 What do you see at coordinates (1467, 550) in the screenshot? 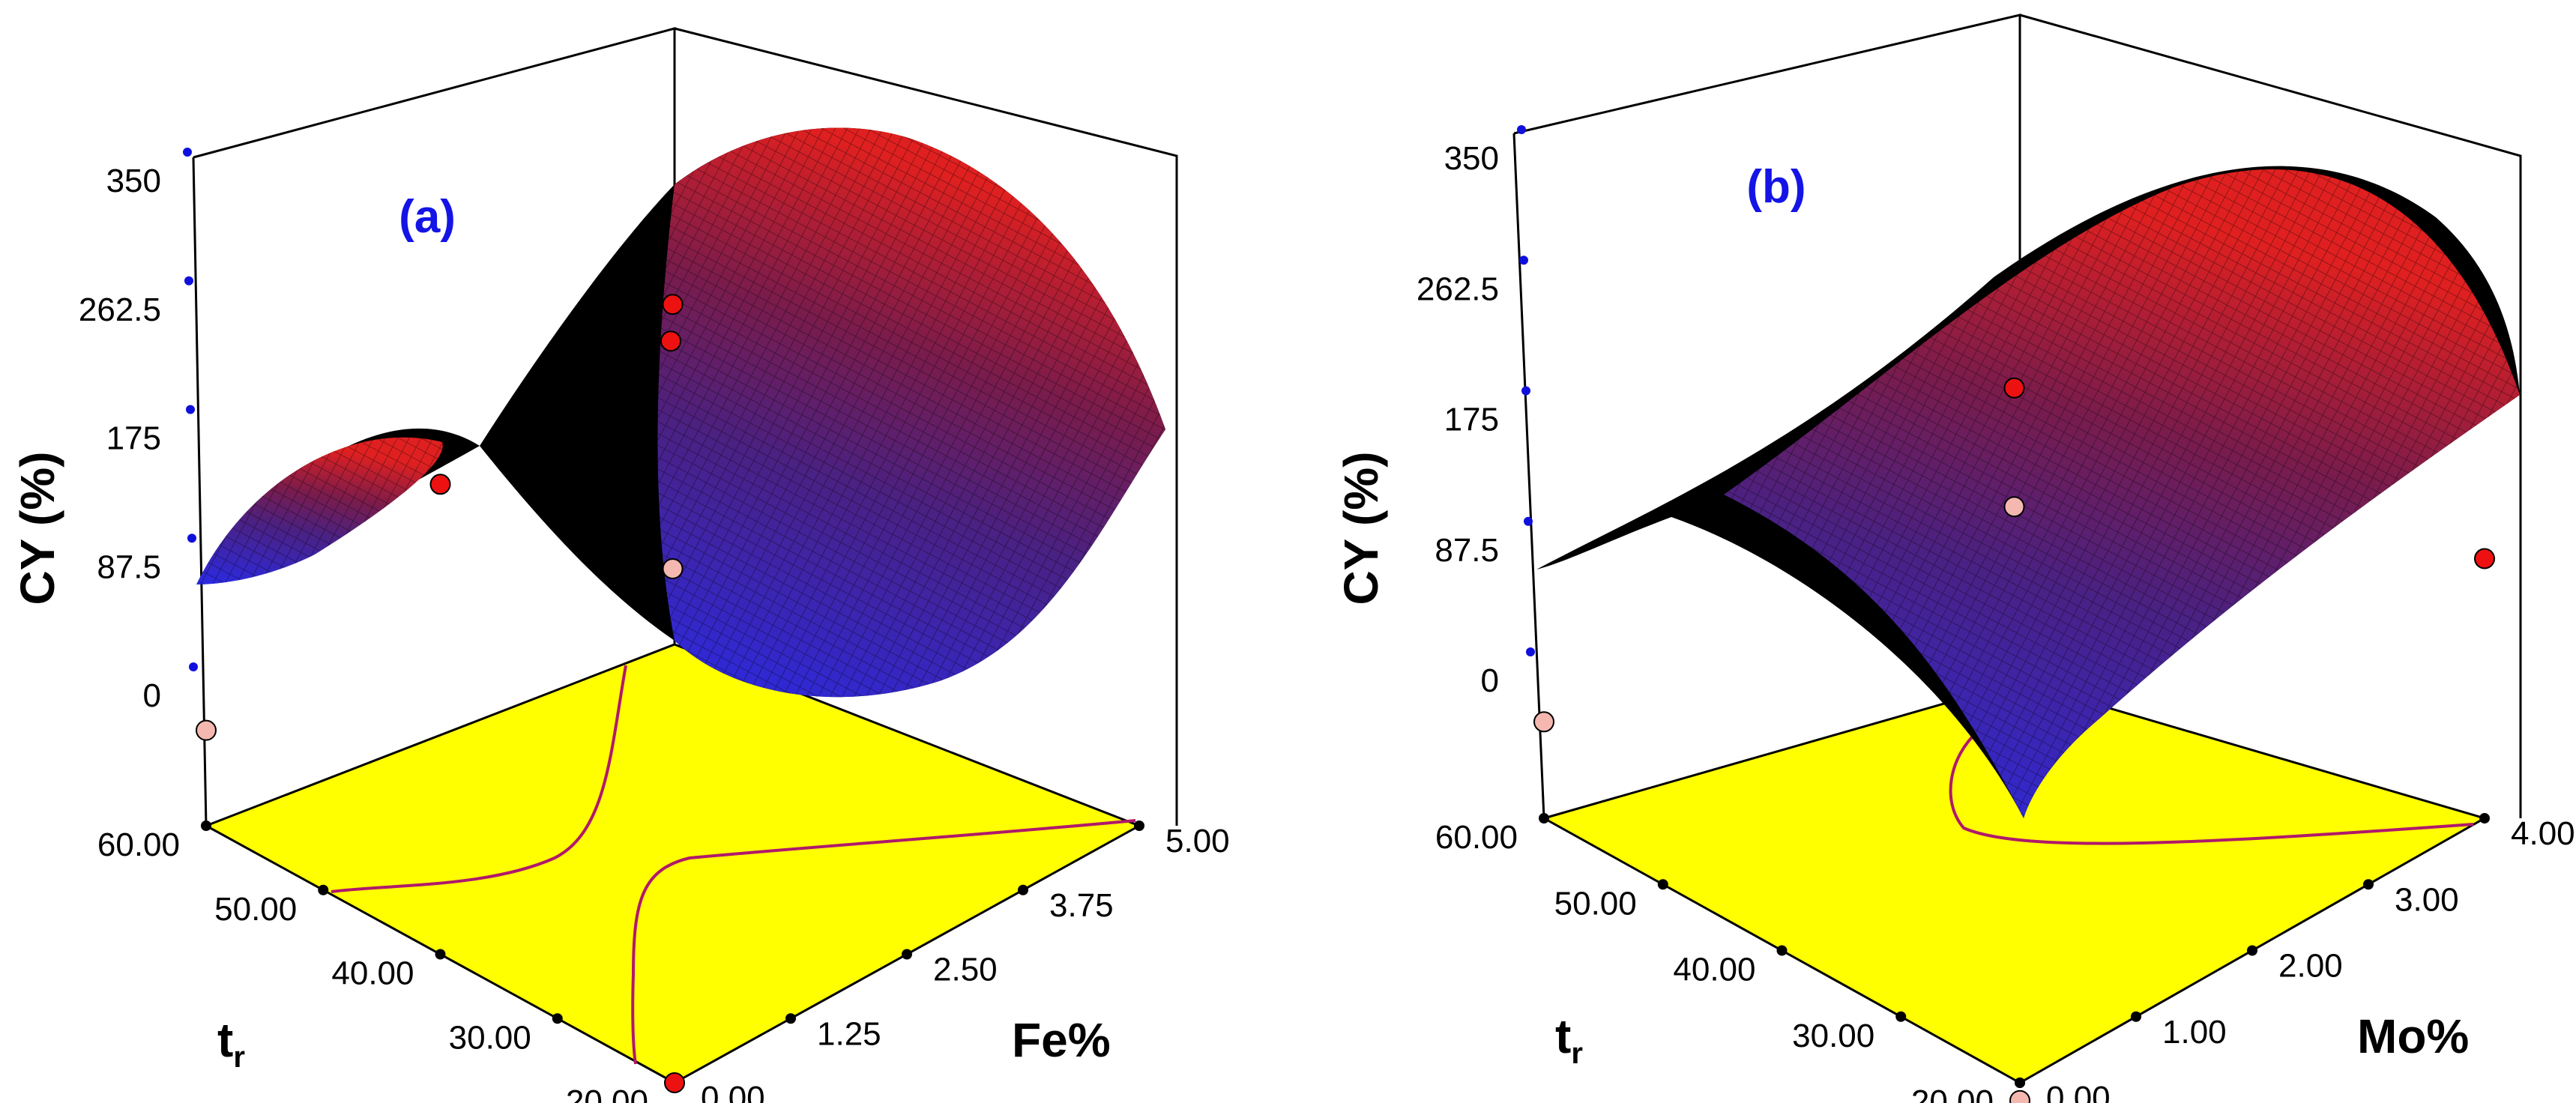
I see `panel-b-z-tick-label: 87.5` at bounding box center [1467, 550].